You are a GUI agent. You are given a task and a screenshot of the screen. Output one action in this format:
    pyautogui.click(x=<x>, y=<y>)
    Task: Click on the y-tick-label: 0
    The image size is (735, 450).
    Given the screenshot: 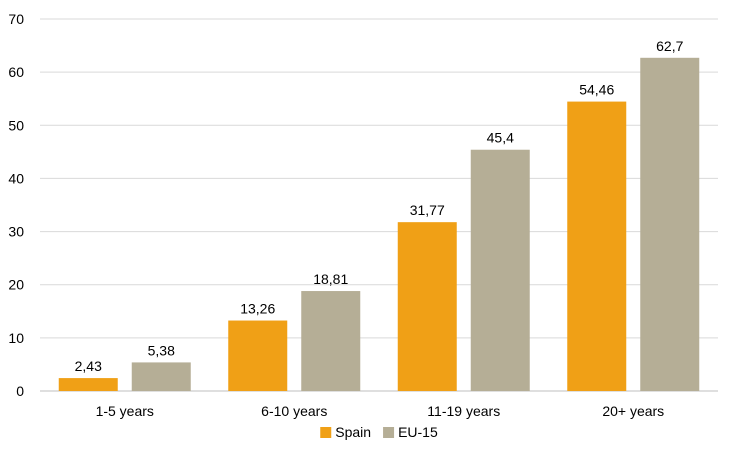 What is the action you would take?
    pyautogui.click(x=20, y=391)
    